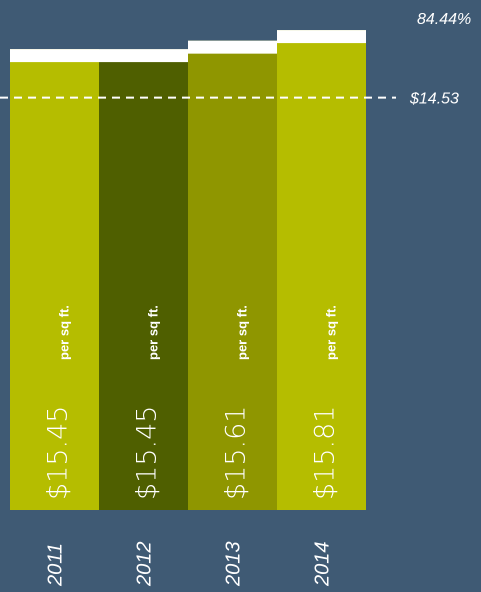  I want to click on x-tick-label: 2014, so click(323, 565).